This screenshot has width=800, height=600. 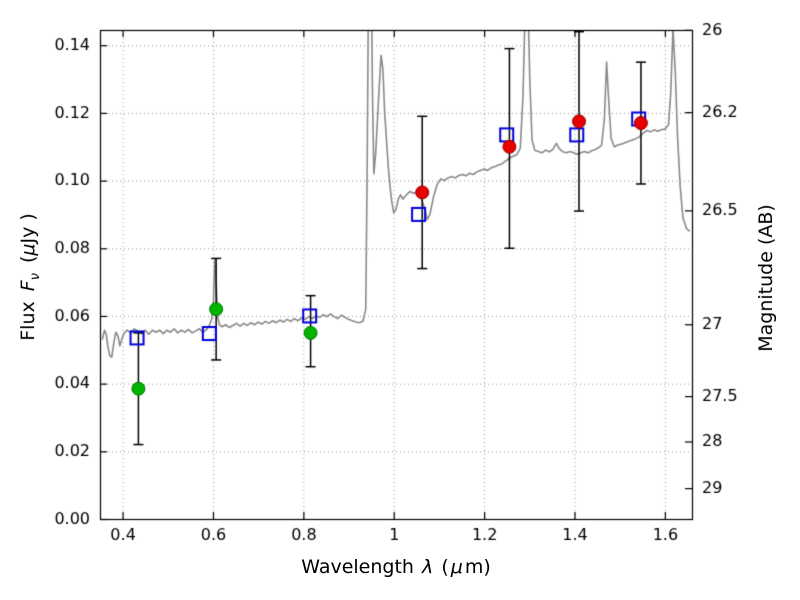 What do you see at coordinates (35, 277) in the screenshot?
I see `nu-subscript: ν` at bounding box center [35, 277].